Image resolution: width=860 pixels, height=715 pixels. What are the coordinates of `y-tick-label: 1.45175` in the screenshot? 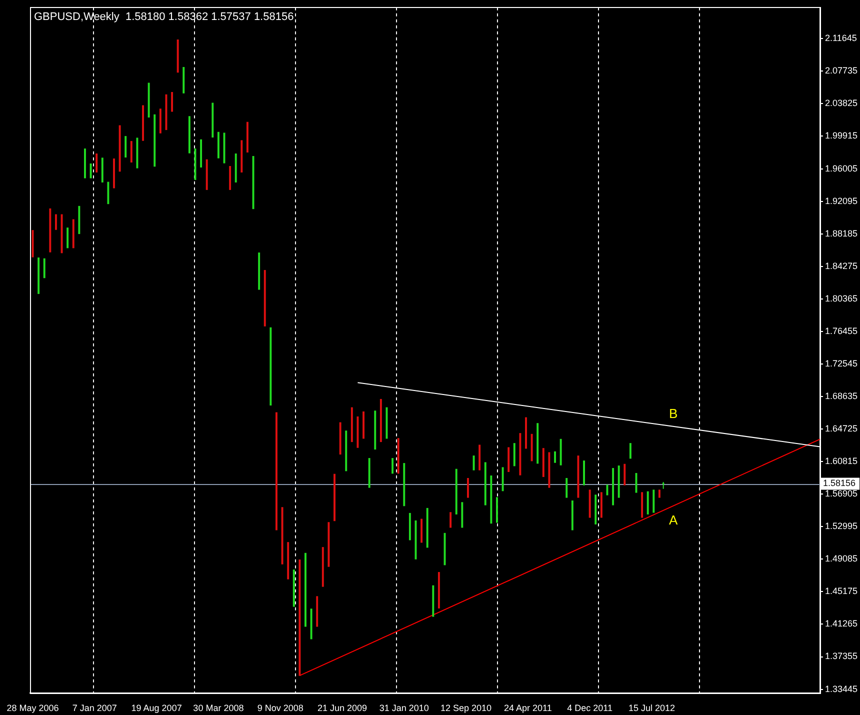 It's located at (841, 591).